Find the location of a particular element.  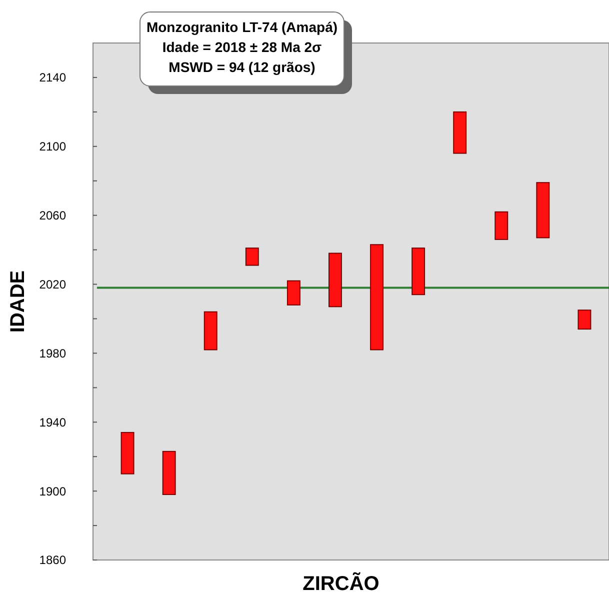

y-tick-label: 1940 is located at coordinates (52, 422).